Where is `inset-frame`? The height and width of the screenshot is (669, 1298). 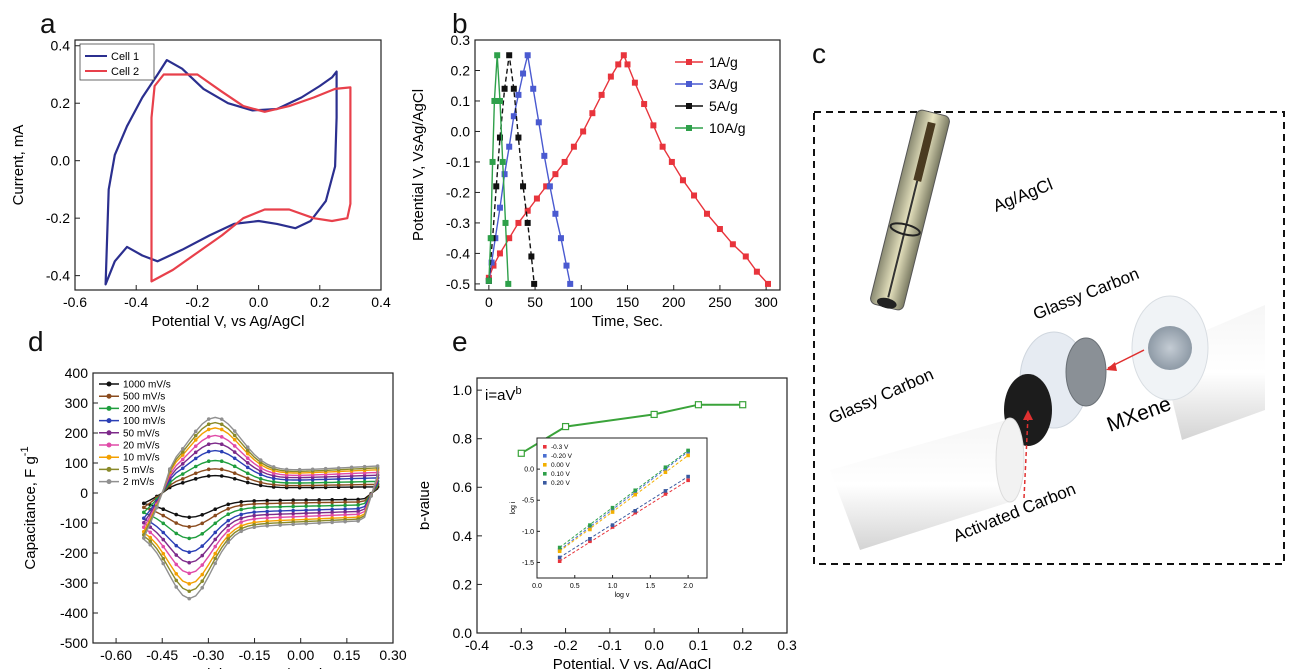
inset-frame is located at coordinates (622, 508).